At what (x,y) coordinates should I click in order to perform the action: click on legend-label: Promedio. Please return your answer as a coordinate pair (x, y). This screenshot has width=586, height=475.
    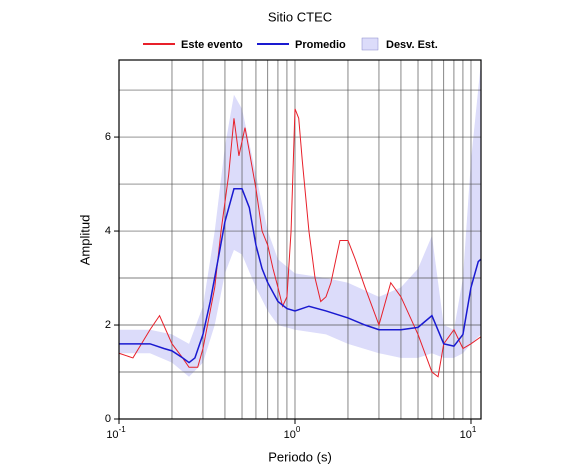
    Looking at the image, I should click on (320, 45).